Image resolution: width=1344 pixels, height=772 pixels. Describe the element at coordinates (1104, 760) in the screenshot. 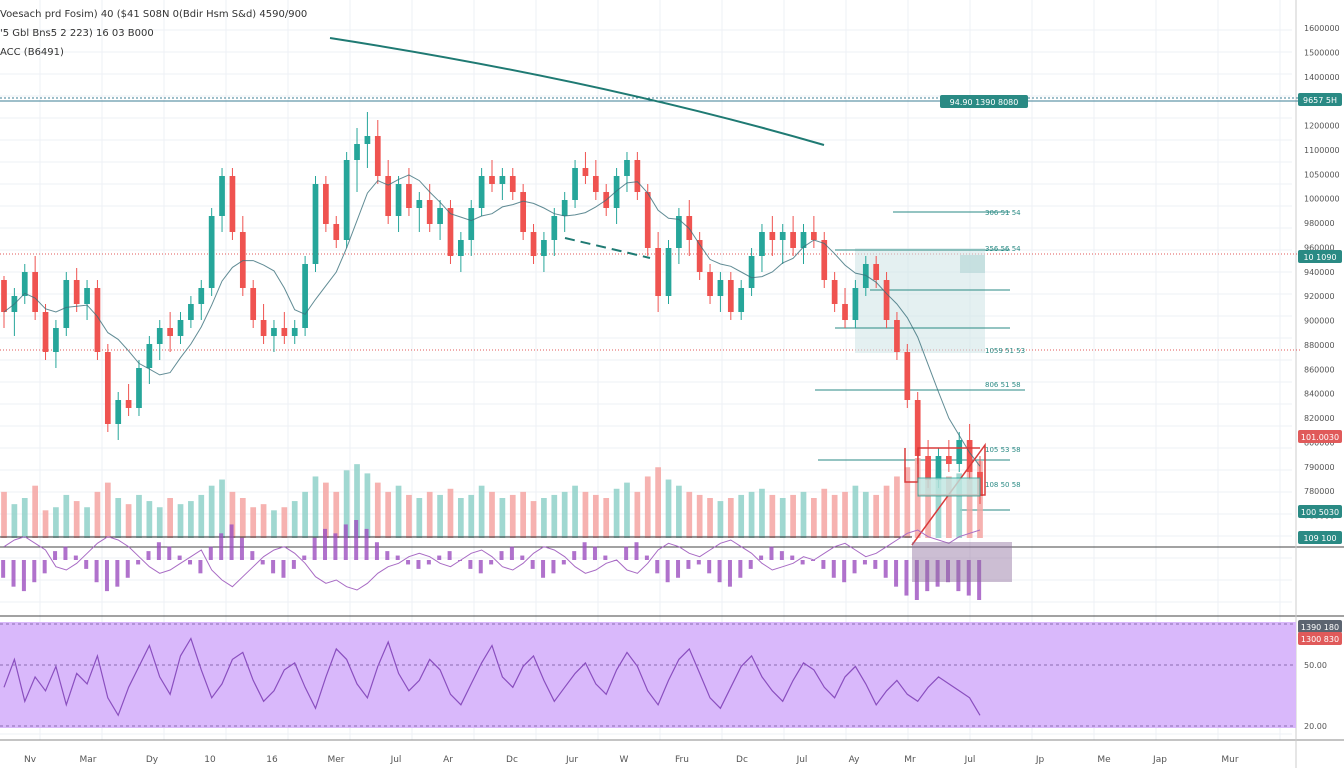

I see `x-axis-label: Me` at that location.